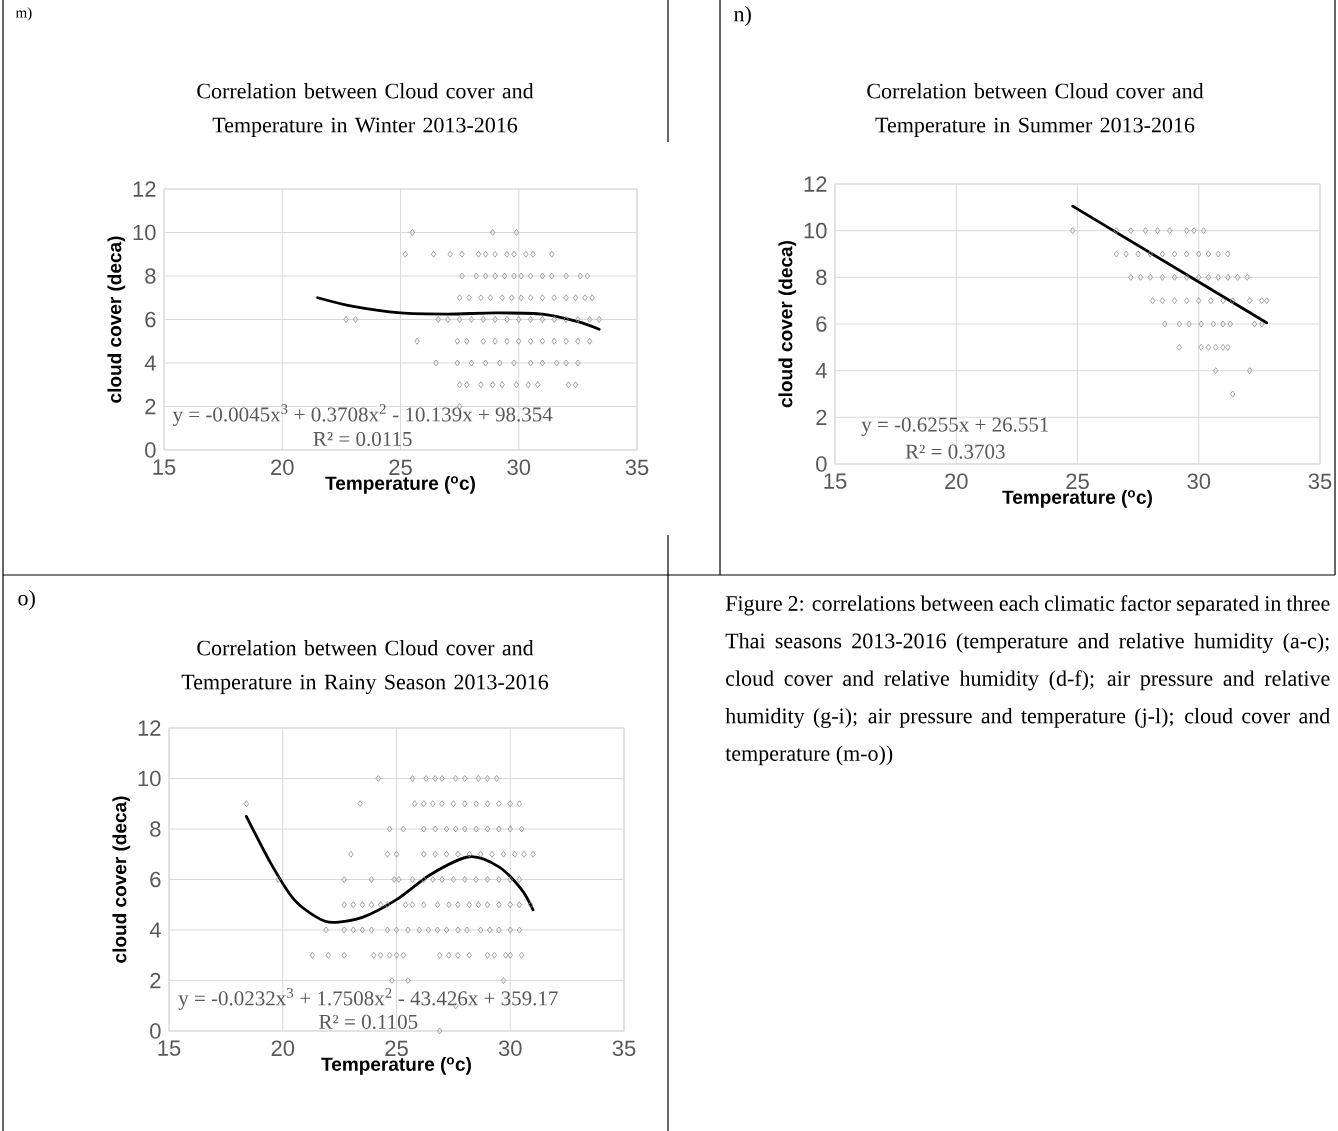 Image resolution: width=1338 pixels, height=1131 pixels. I want to click on text: o), so click(26, 600).